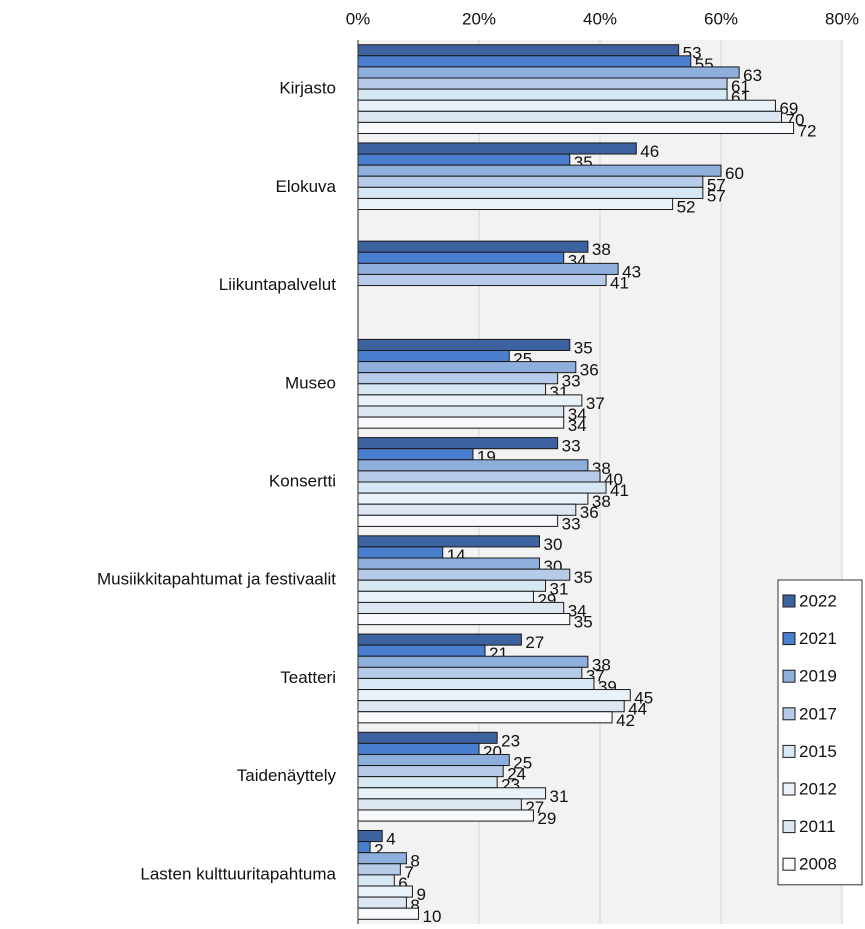 The image size is (865, 929). What do you see at coordinates (516, 774) in the screenshot?
I see `value-label: 24` at bounding box center [516, 774].